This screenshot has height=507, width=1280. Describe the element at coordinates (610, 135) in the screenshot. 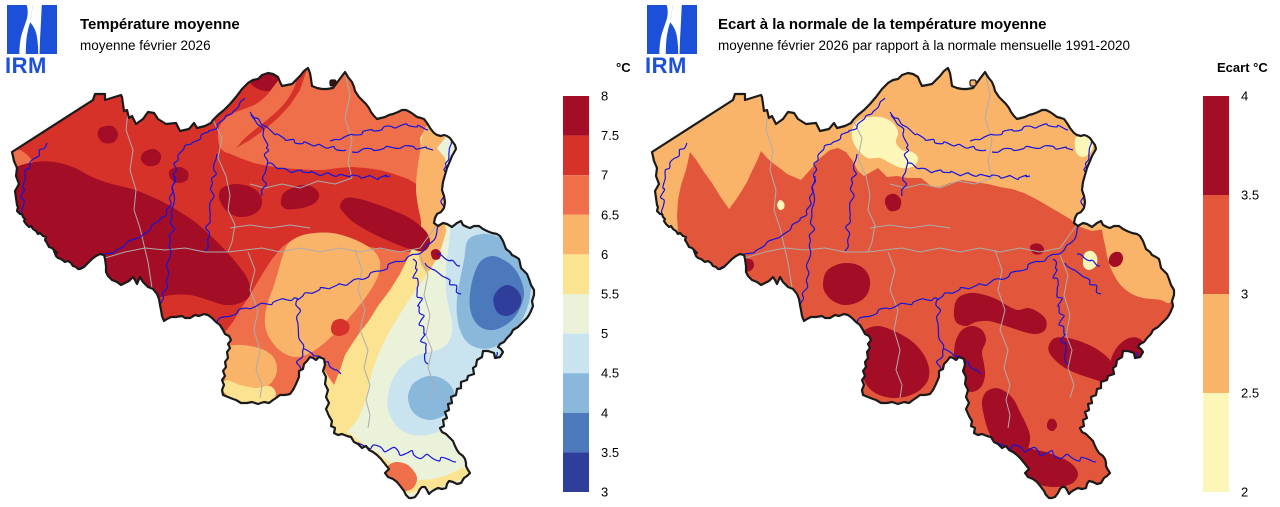

I see `svg-text: 7.5` at that location.